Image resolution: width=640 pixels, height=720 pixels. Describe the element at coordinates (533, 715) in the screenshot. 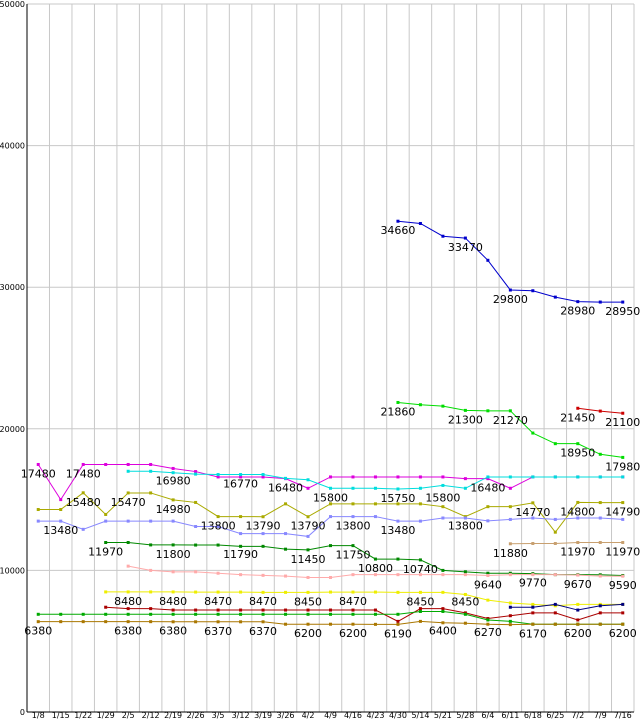

I see `x-tick-label: 6/18` at that location.